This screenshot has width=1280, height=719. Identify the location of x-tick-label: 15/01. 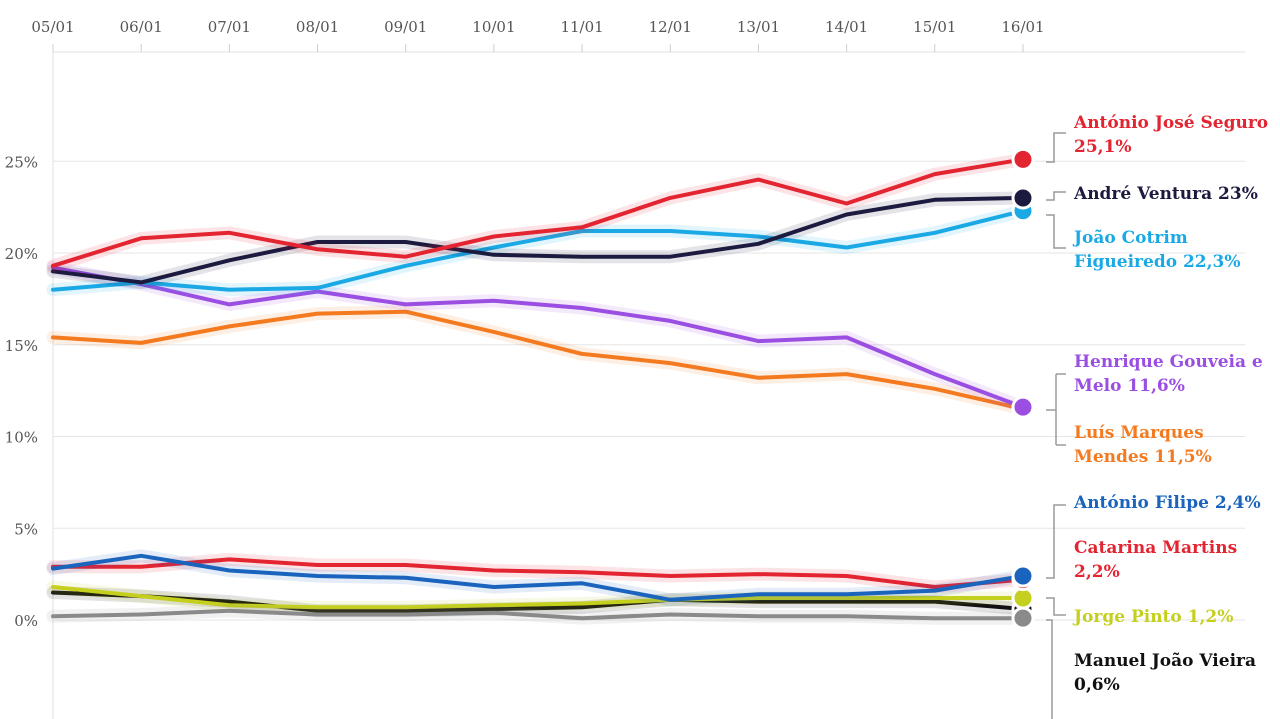
(934, 27).